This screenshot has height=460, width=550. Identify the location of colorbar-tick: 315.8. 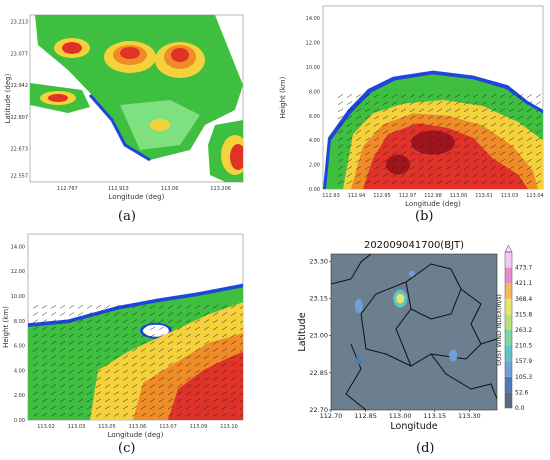
(523, 314).